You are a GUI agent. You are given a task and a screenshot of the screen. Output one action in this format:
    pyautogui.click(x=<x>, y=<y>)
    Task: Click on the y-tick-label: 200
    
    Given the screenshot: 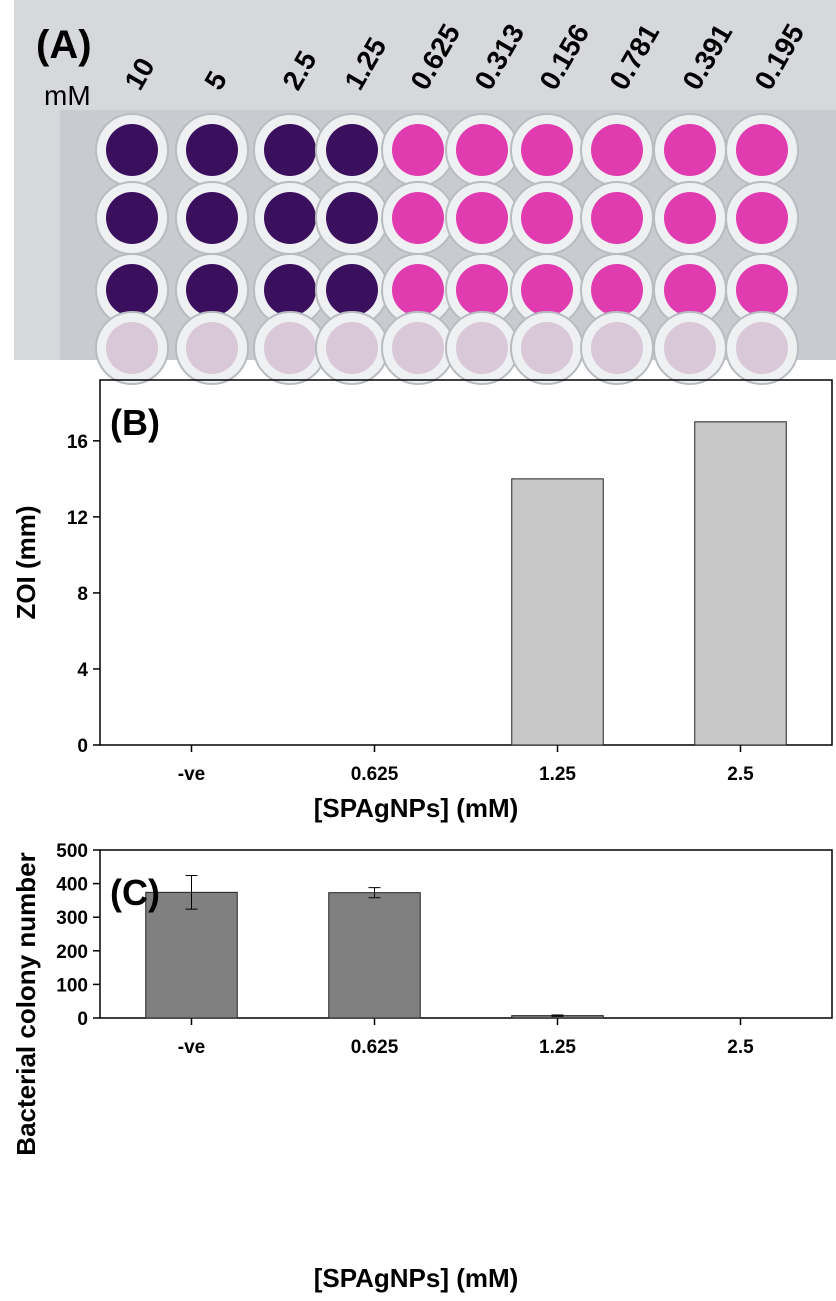 What is the action you would take?
    pyautogui.click(x=72, y=952)
    